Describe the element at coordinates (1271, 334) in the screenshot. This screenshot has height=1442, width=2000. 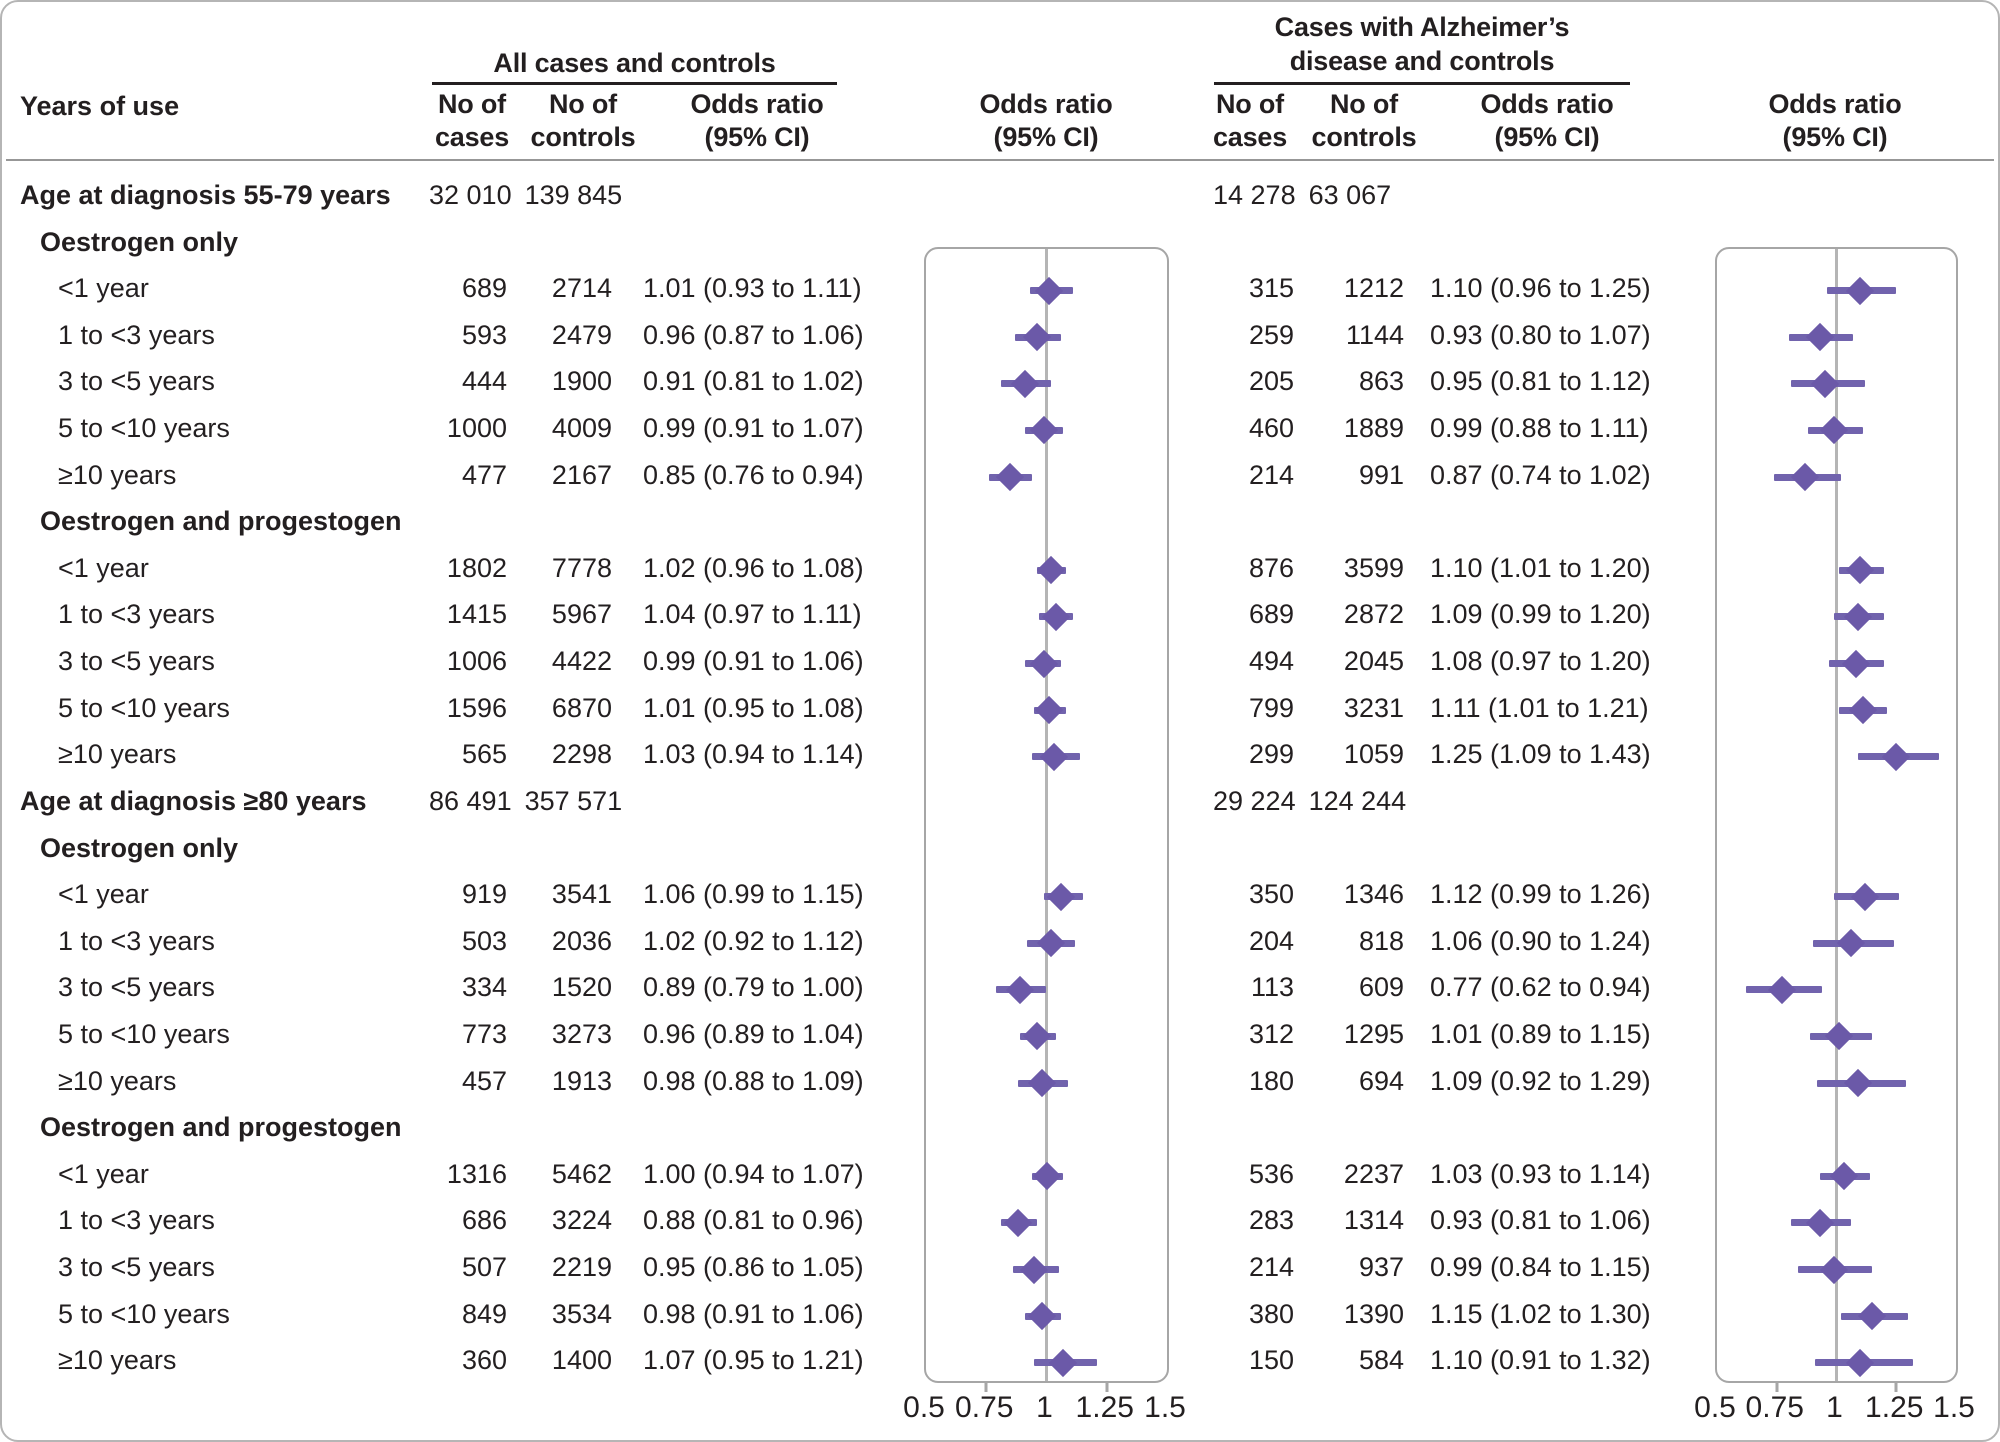
I see `cell-alzheimers-cases: 259` at that location.